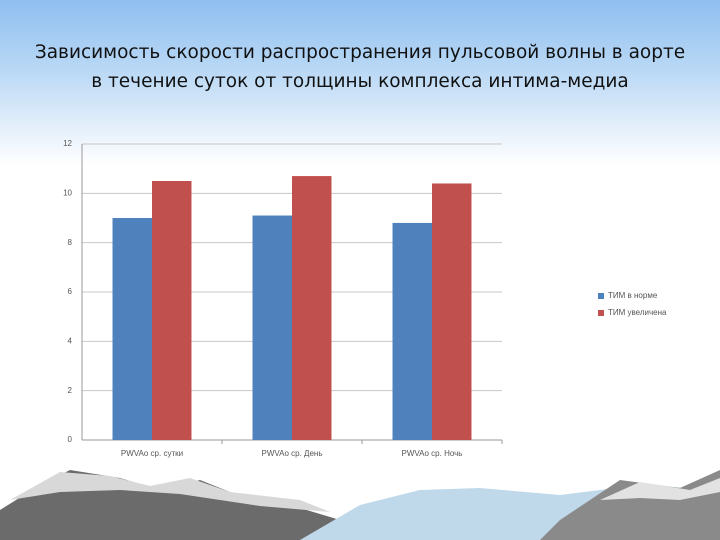 The height and width of the screenshot is (540, 720). Describe the element at coordinates (360, 505) in the screenshot. I see `mountains` at that location.